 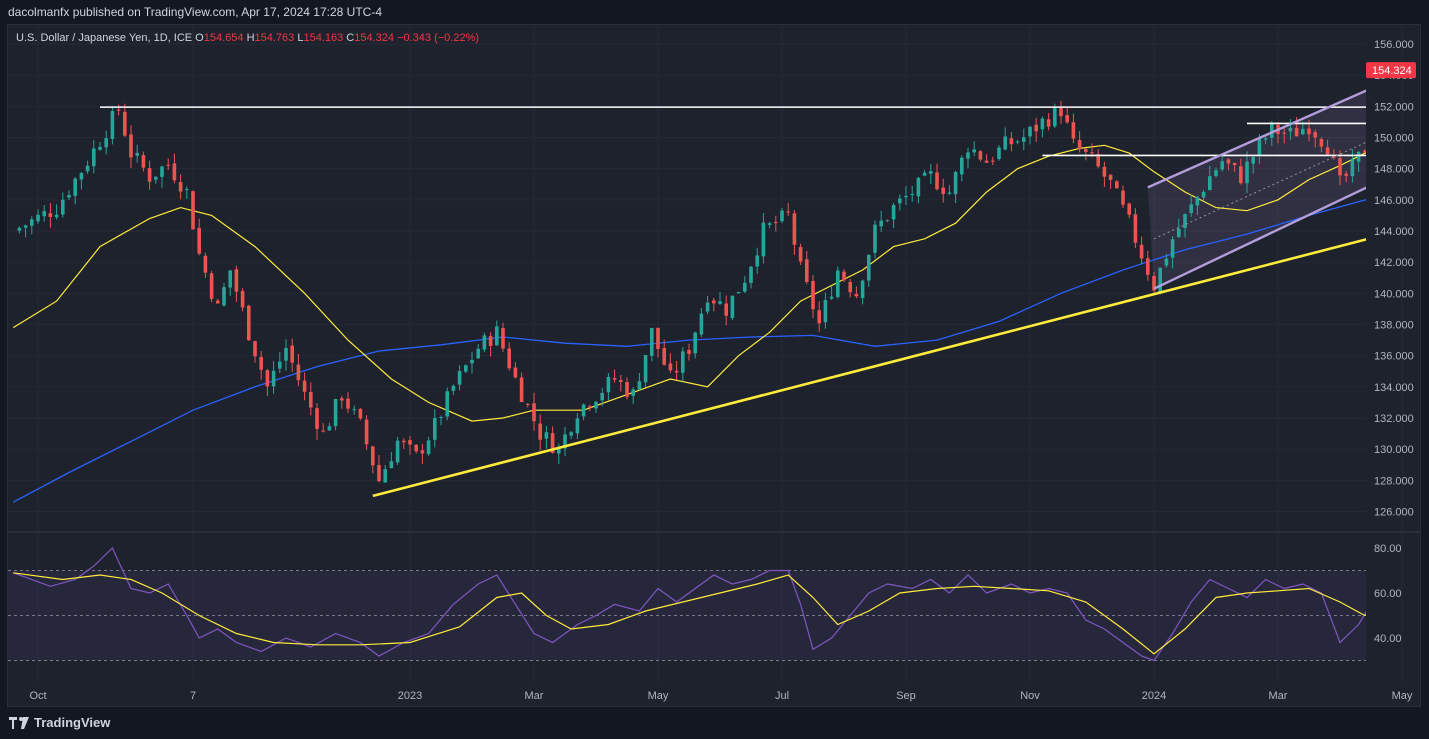 What do you see at coordinates (193, 696) in the screenshot?
I see `time-tick-label: 7` at bounding box center [193, 696].